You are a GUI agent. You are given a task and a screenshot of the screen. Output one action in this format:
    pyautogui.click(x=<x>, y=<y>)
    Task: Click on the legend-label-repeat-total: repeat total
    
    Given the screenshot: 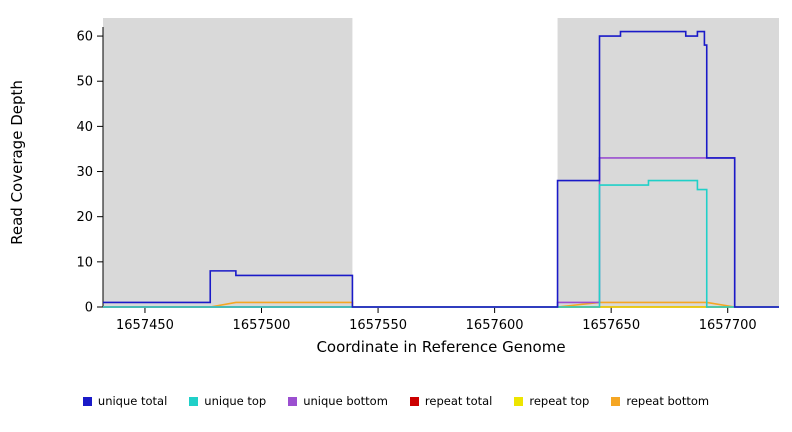 What is the action you would take?
    pyautogui.click(x=458, y=401)
    